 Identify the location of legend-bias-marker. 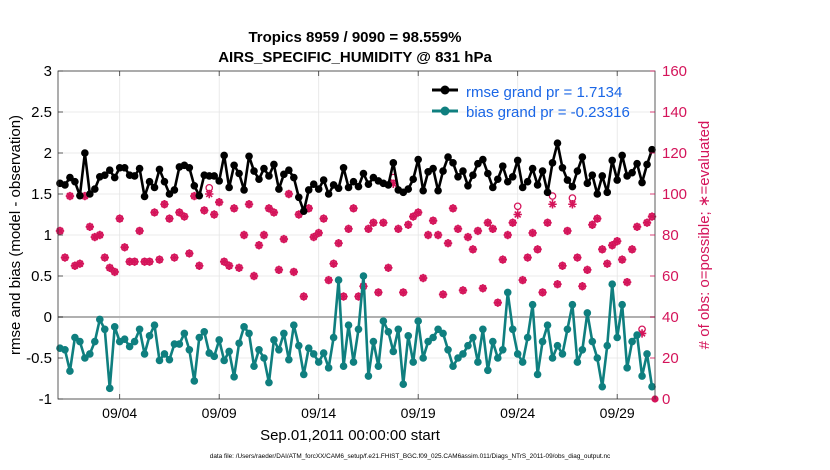
(445, 111).